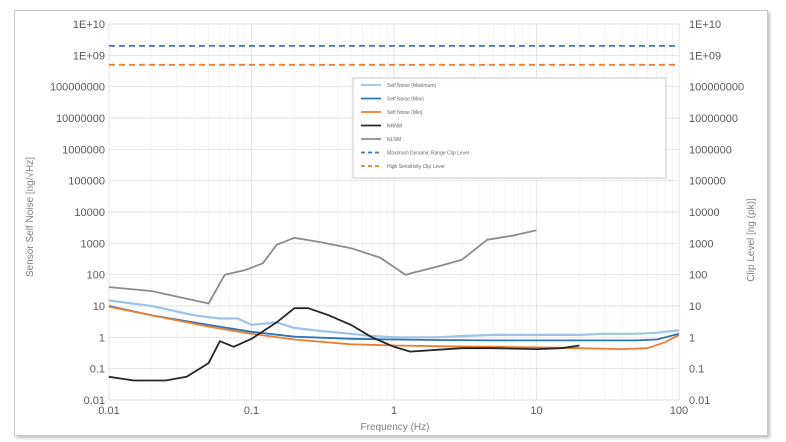 The width and height of the screenshot is (786, 442). I want to click on x-axis-label: Frequency (Hz), so click(395, 427).